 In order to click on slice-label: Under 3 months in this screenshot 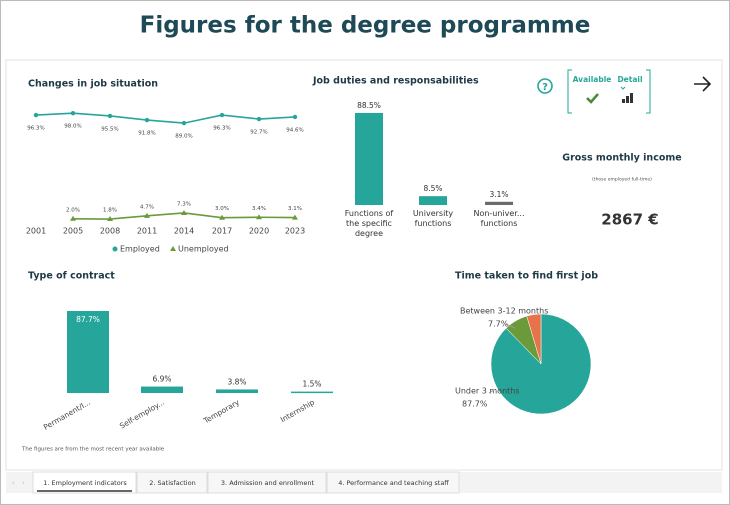, I will do `click(487, 391)`.